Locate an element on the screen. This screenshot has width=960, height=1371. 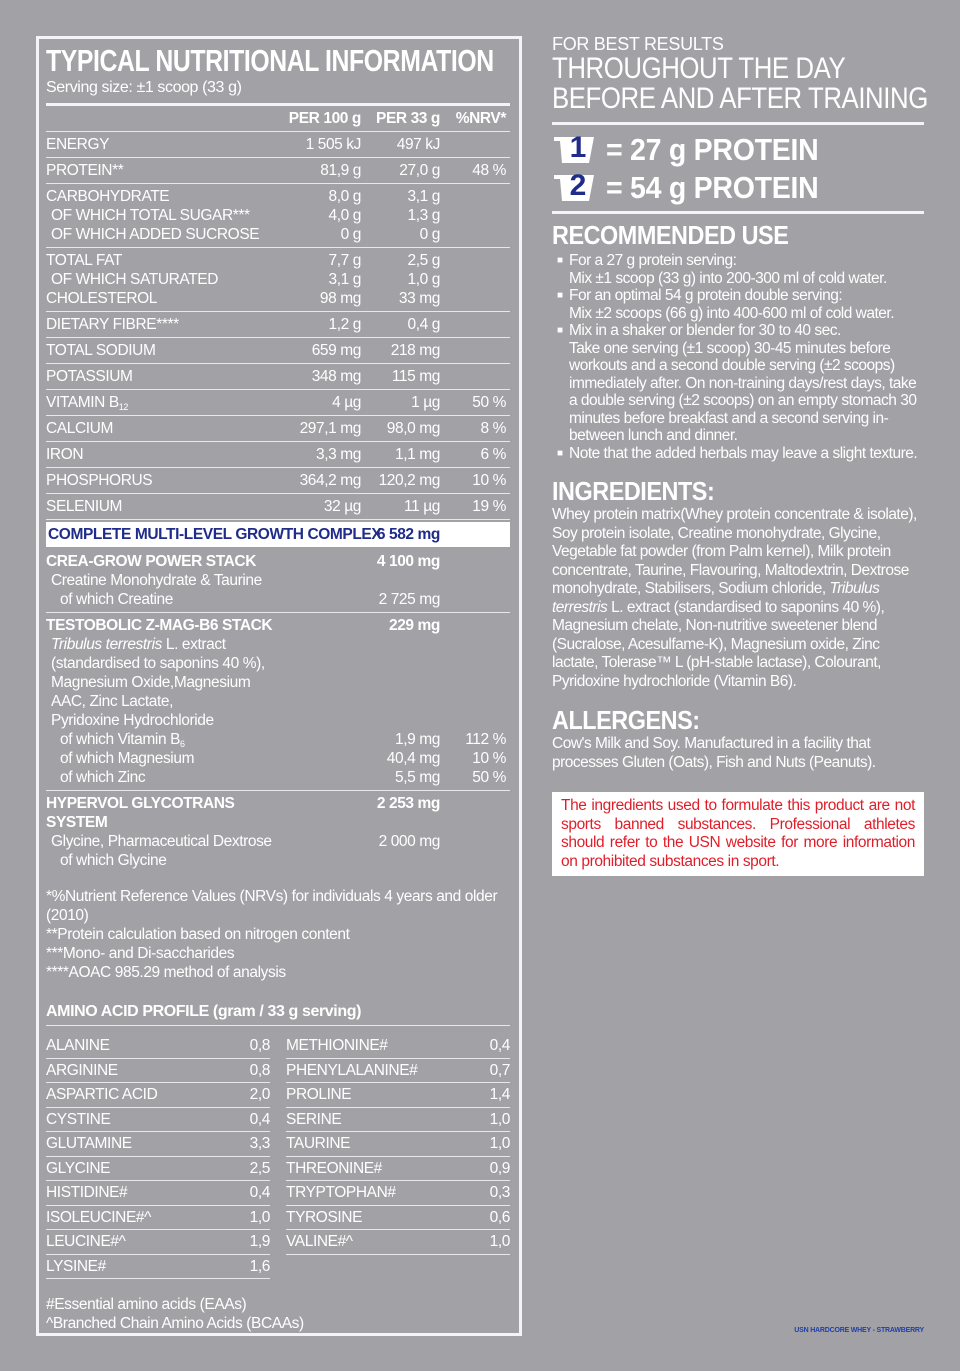
amino-row: GLYCINE 2,5 is located at coordinates (158, 1169).